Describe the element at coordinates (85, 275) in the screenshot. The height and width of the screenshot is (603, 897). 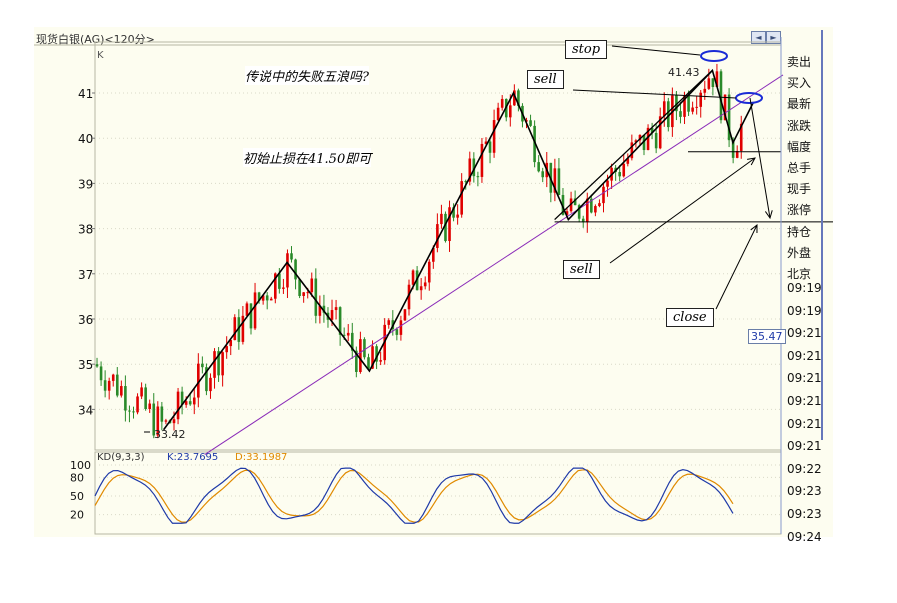
I see `y-tick-label: 37` at that location.